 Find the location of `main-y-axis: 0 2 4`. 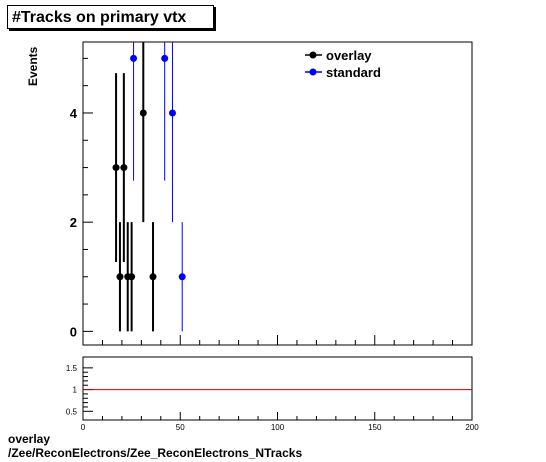

main-y-axis: 0 2 4 is located at coordinates (81, 198).